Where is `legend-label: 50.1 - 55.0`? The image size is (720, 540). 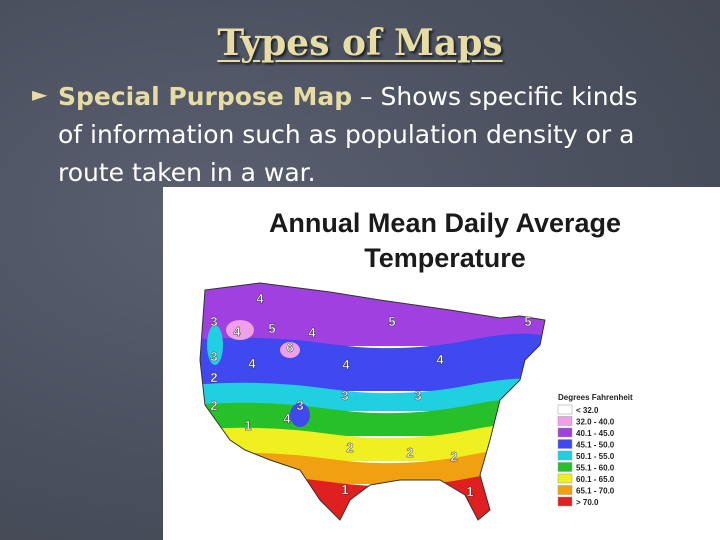 legend-label: 50.1 - 55.0 is located at coordinates (595, 456).